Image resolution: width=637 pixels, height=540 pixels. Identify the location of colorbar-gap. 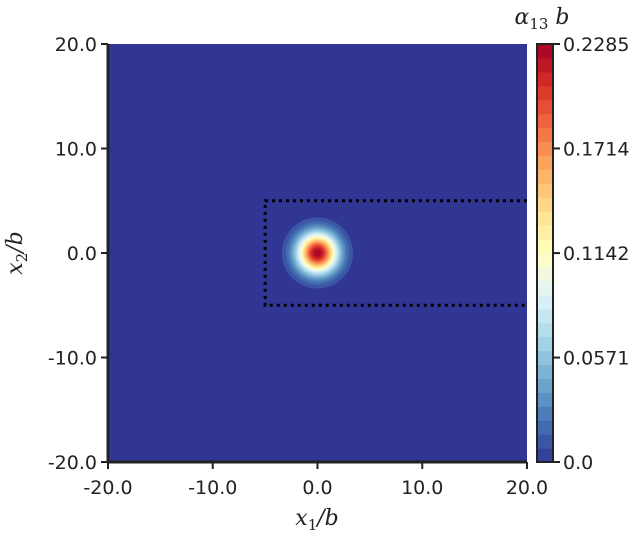
(531, 253).